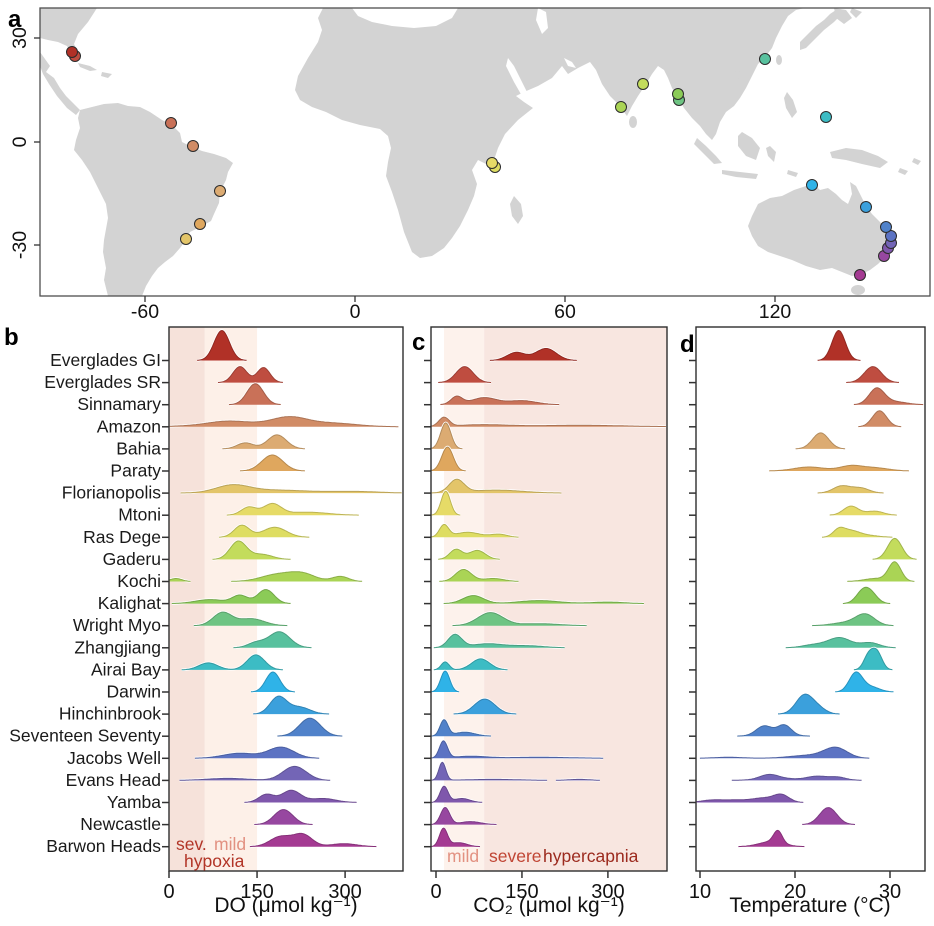  I want to click on threshold-annotation: hypercapnia, so click(591, 856).